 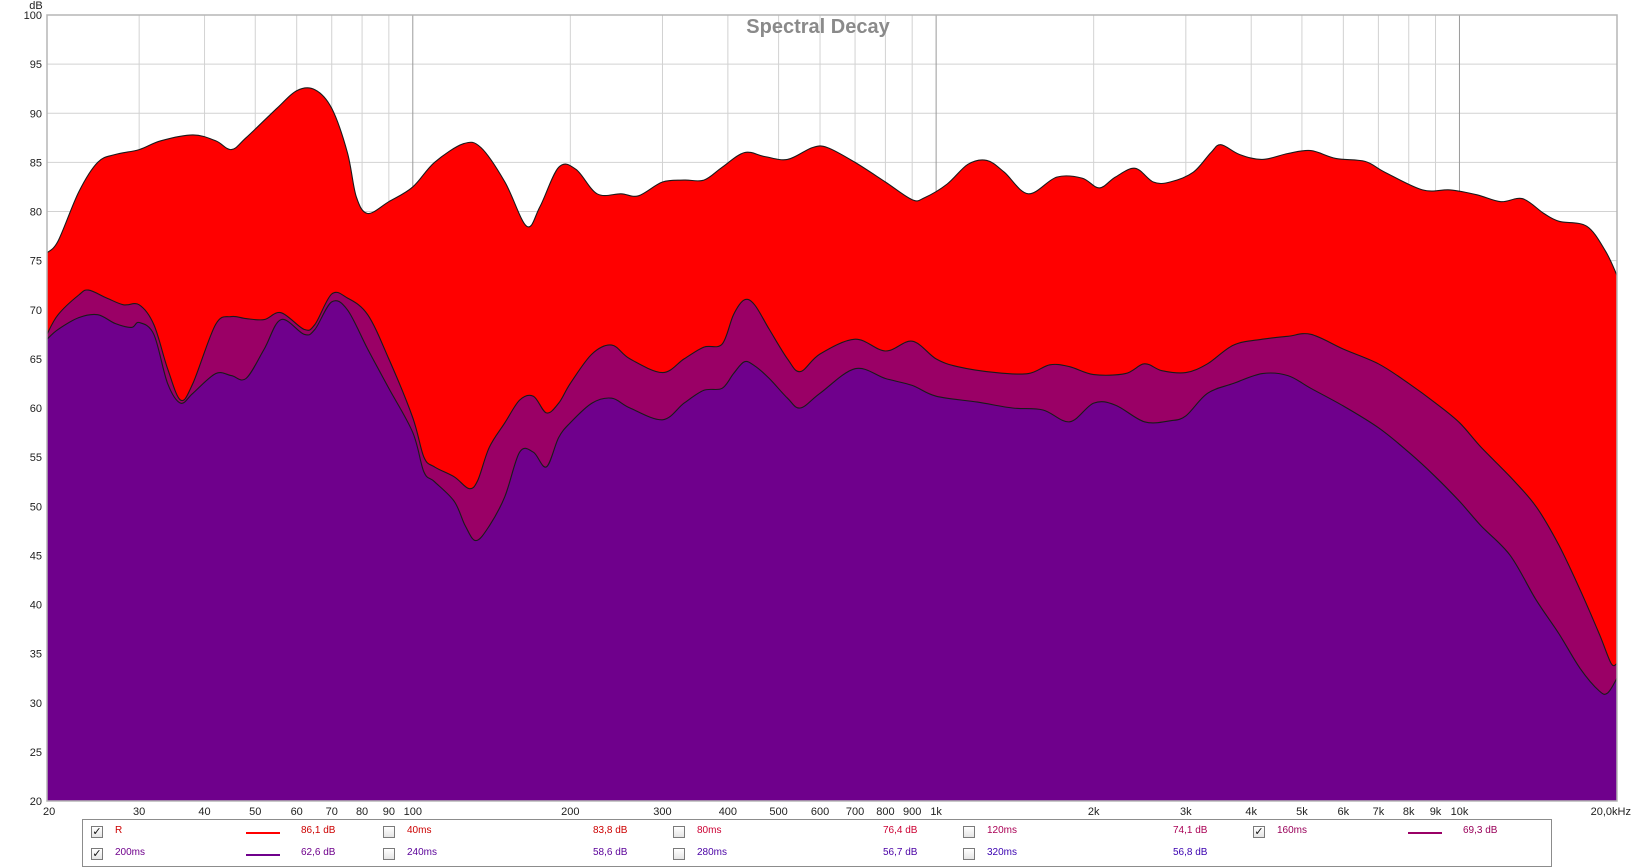 What do you see at coordinates (1190, 852) in the screenshot?
I see `legend-value: 56,8 dB` at bounding box center [1190, 852].